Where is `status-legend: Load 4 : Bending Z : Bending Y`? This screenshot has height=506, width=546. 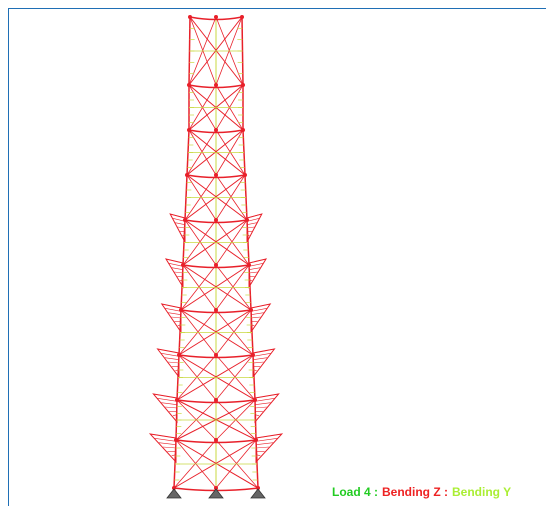
status-legend: Load 4 : Bending Z : Bending Y is located at coordinates (423, 492).